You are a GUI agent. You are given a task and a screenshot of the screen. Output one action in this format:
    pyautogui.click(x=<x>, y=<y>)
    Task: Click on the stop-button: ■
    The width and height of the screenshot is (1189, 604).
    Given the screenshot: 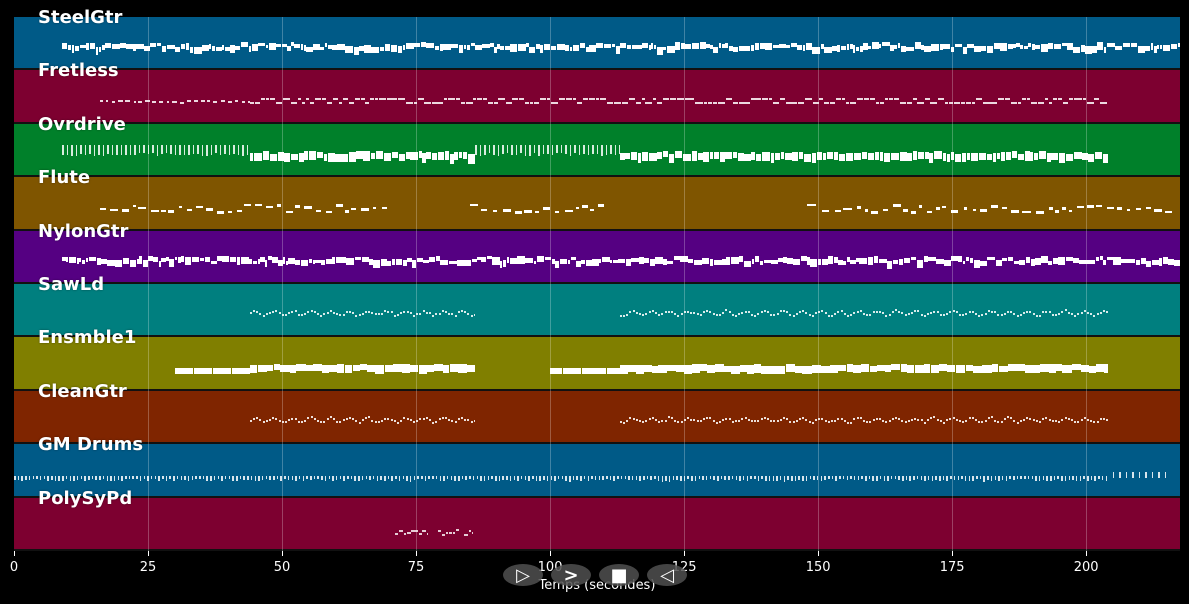 What is the action you would take?
    pyautogui.click(x=619, y=575)
    